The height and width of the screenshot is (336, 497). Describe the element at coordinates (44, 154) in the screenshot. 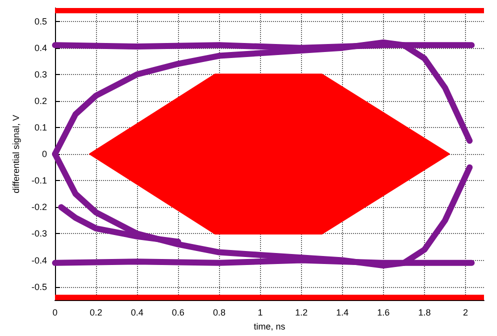

I see `y-tick-label: 0` at that location.